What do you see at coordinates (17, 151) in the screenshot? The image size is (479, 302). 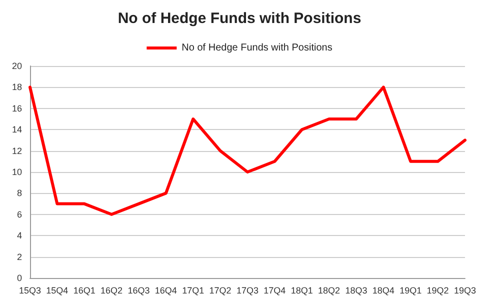 I see `y-tick-label: 12` at bounding box center [17, 151].